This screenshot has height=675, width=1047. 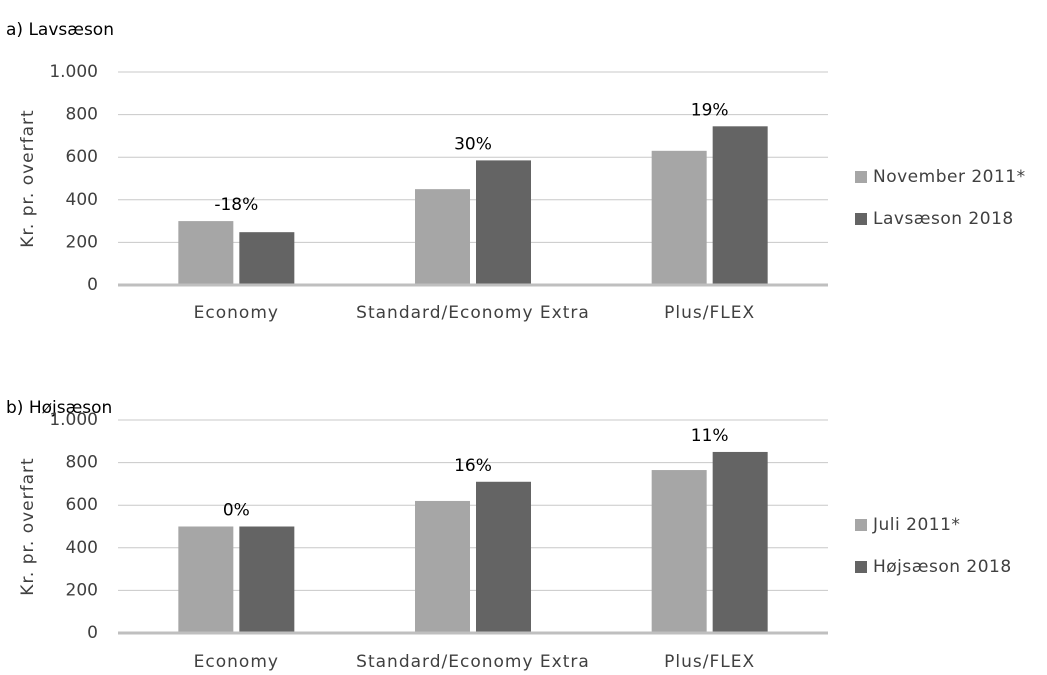 I want to click on annotation: 19%, so click(x=710, y=110).